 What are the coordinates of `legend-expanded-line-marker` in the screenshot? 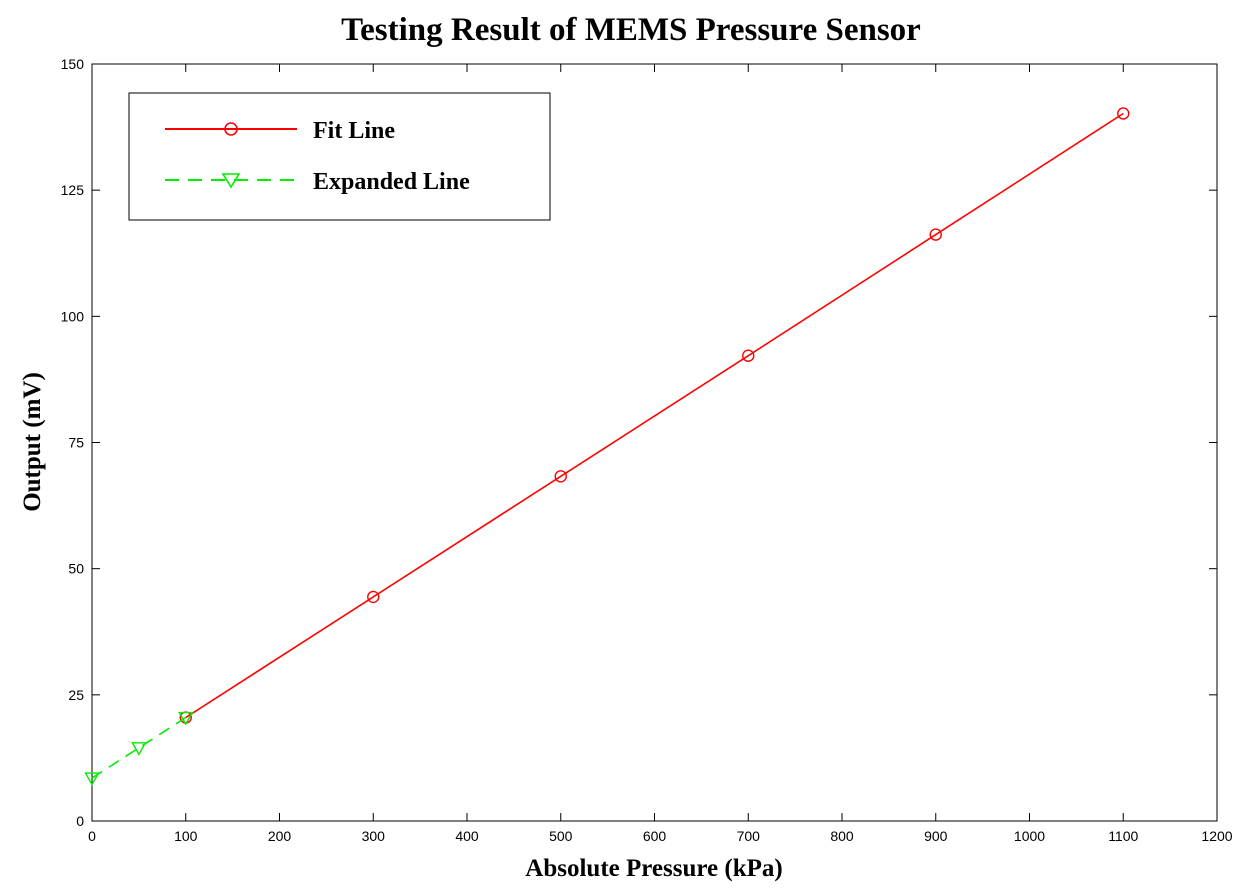 It's located at (231, 181).